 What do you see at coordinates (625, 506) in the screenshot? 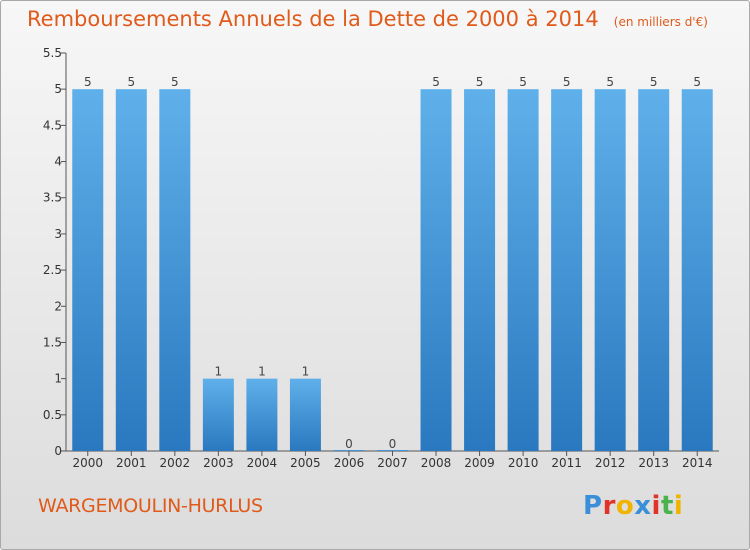
I see `logo-letter: o` at bounding box center [625, 506].